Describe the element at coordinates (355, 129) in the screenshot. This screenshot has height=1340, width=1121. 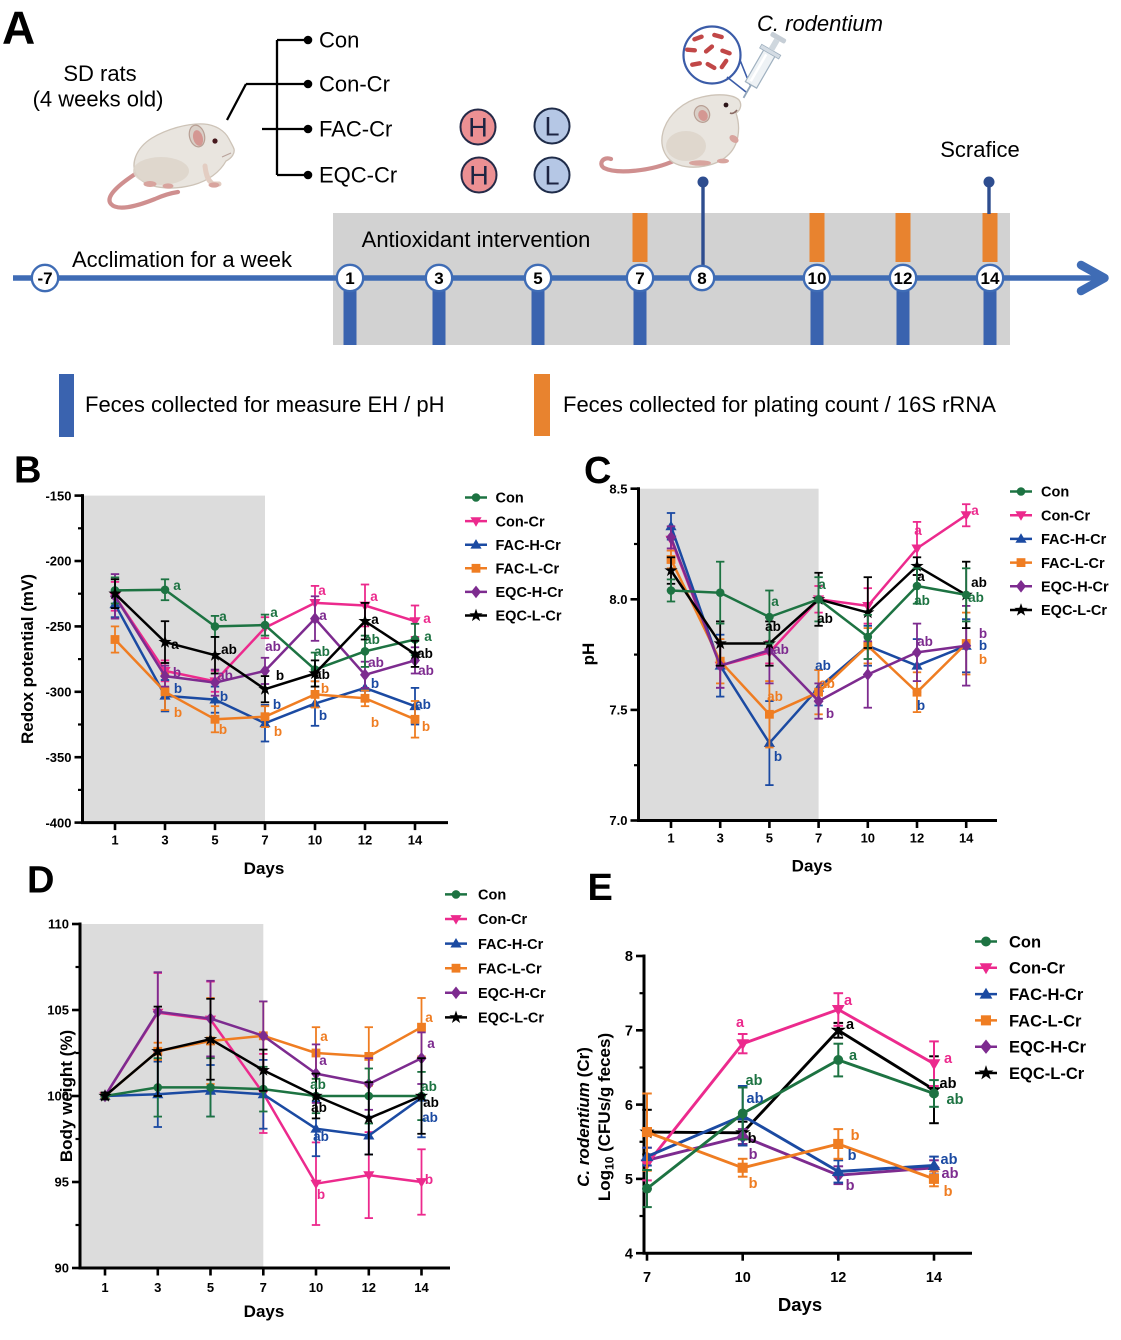
I see `svg-text: FAC-Cr` at that location.